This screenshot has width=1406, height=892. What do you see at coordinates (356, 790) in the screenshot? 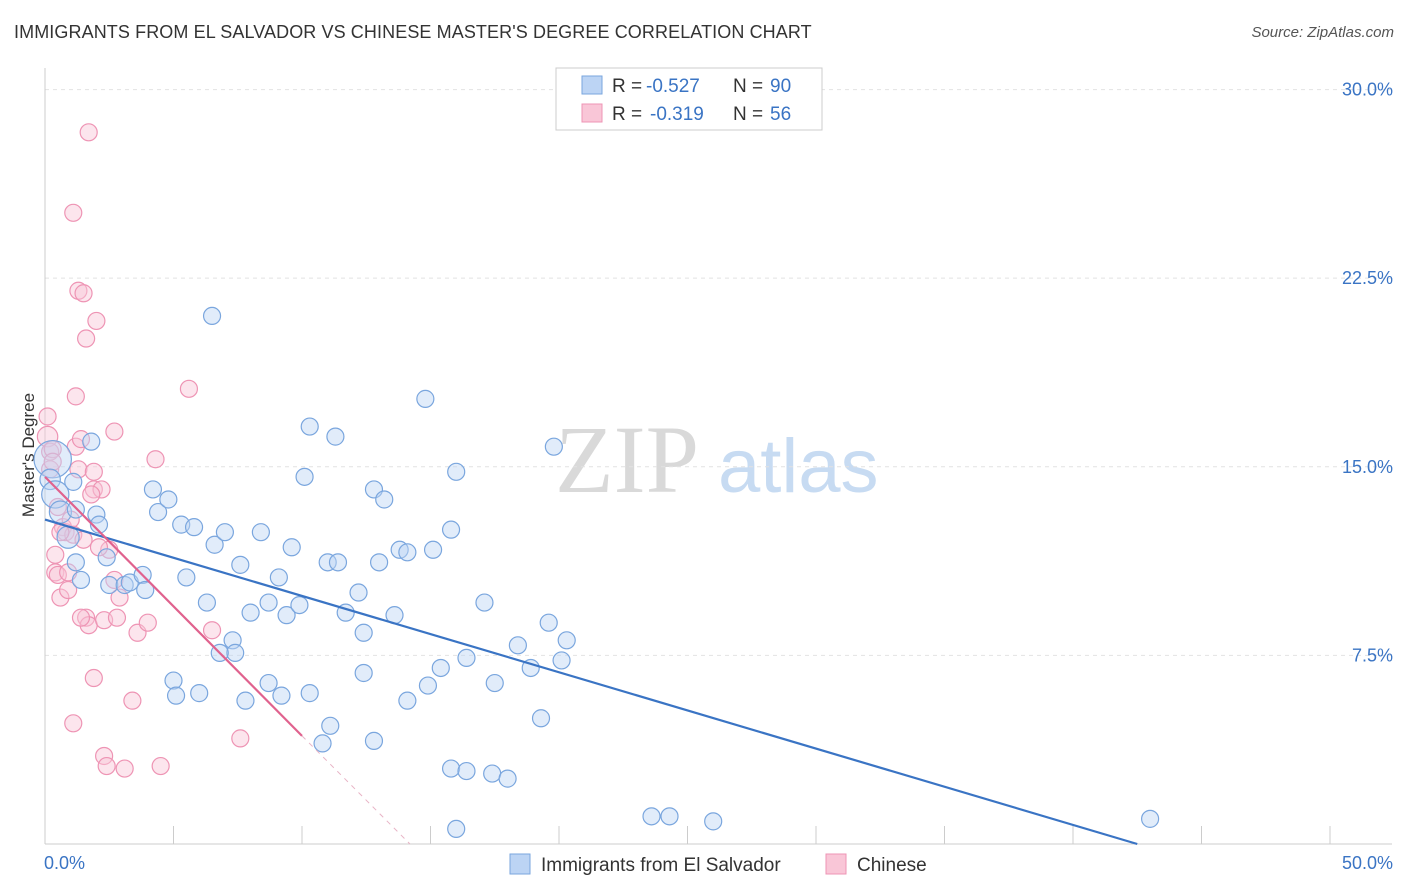
I see `chinese-trend-extension` at bounding box center [356, 790].